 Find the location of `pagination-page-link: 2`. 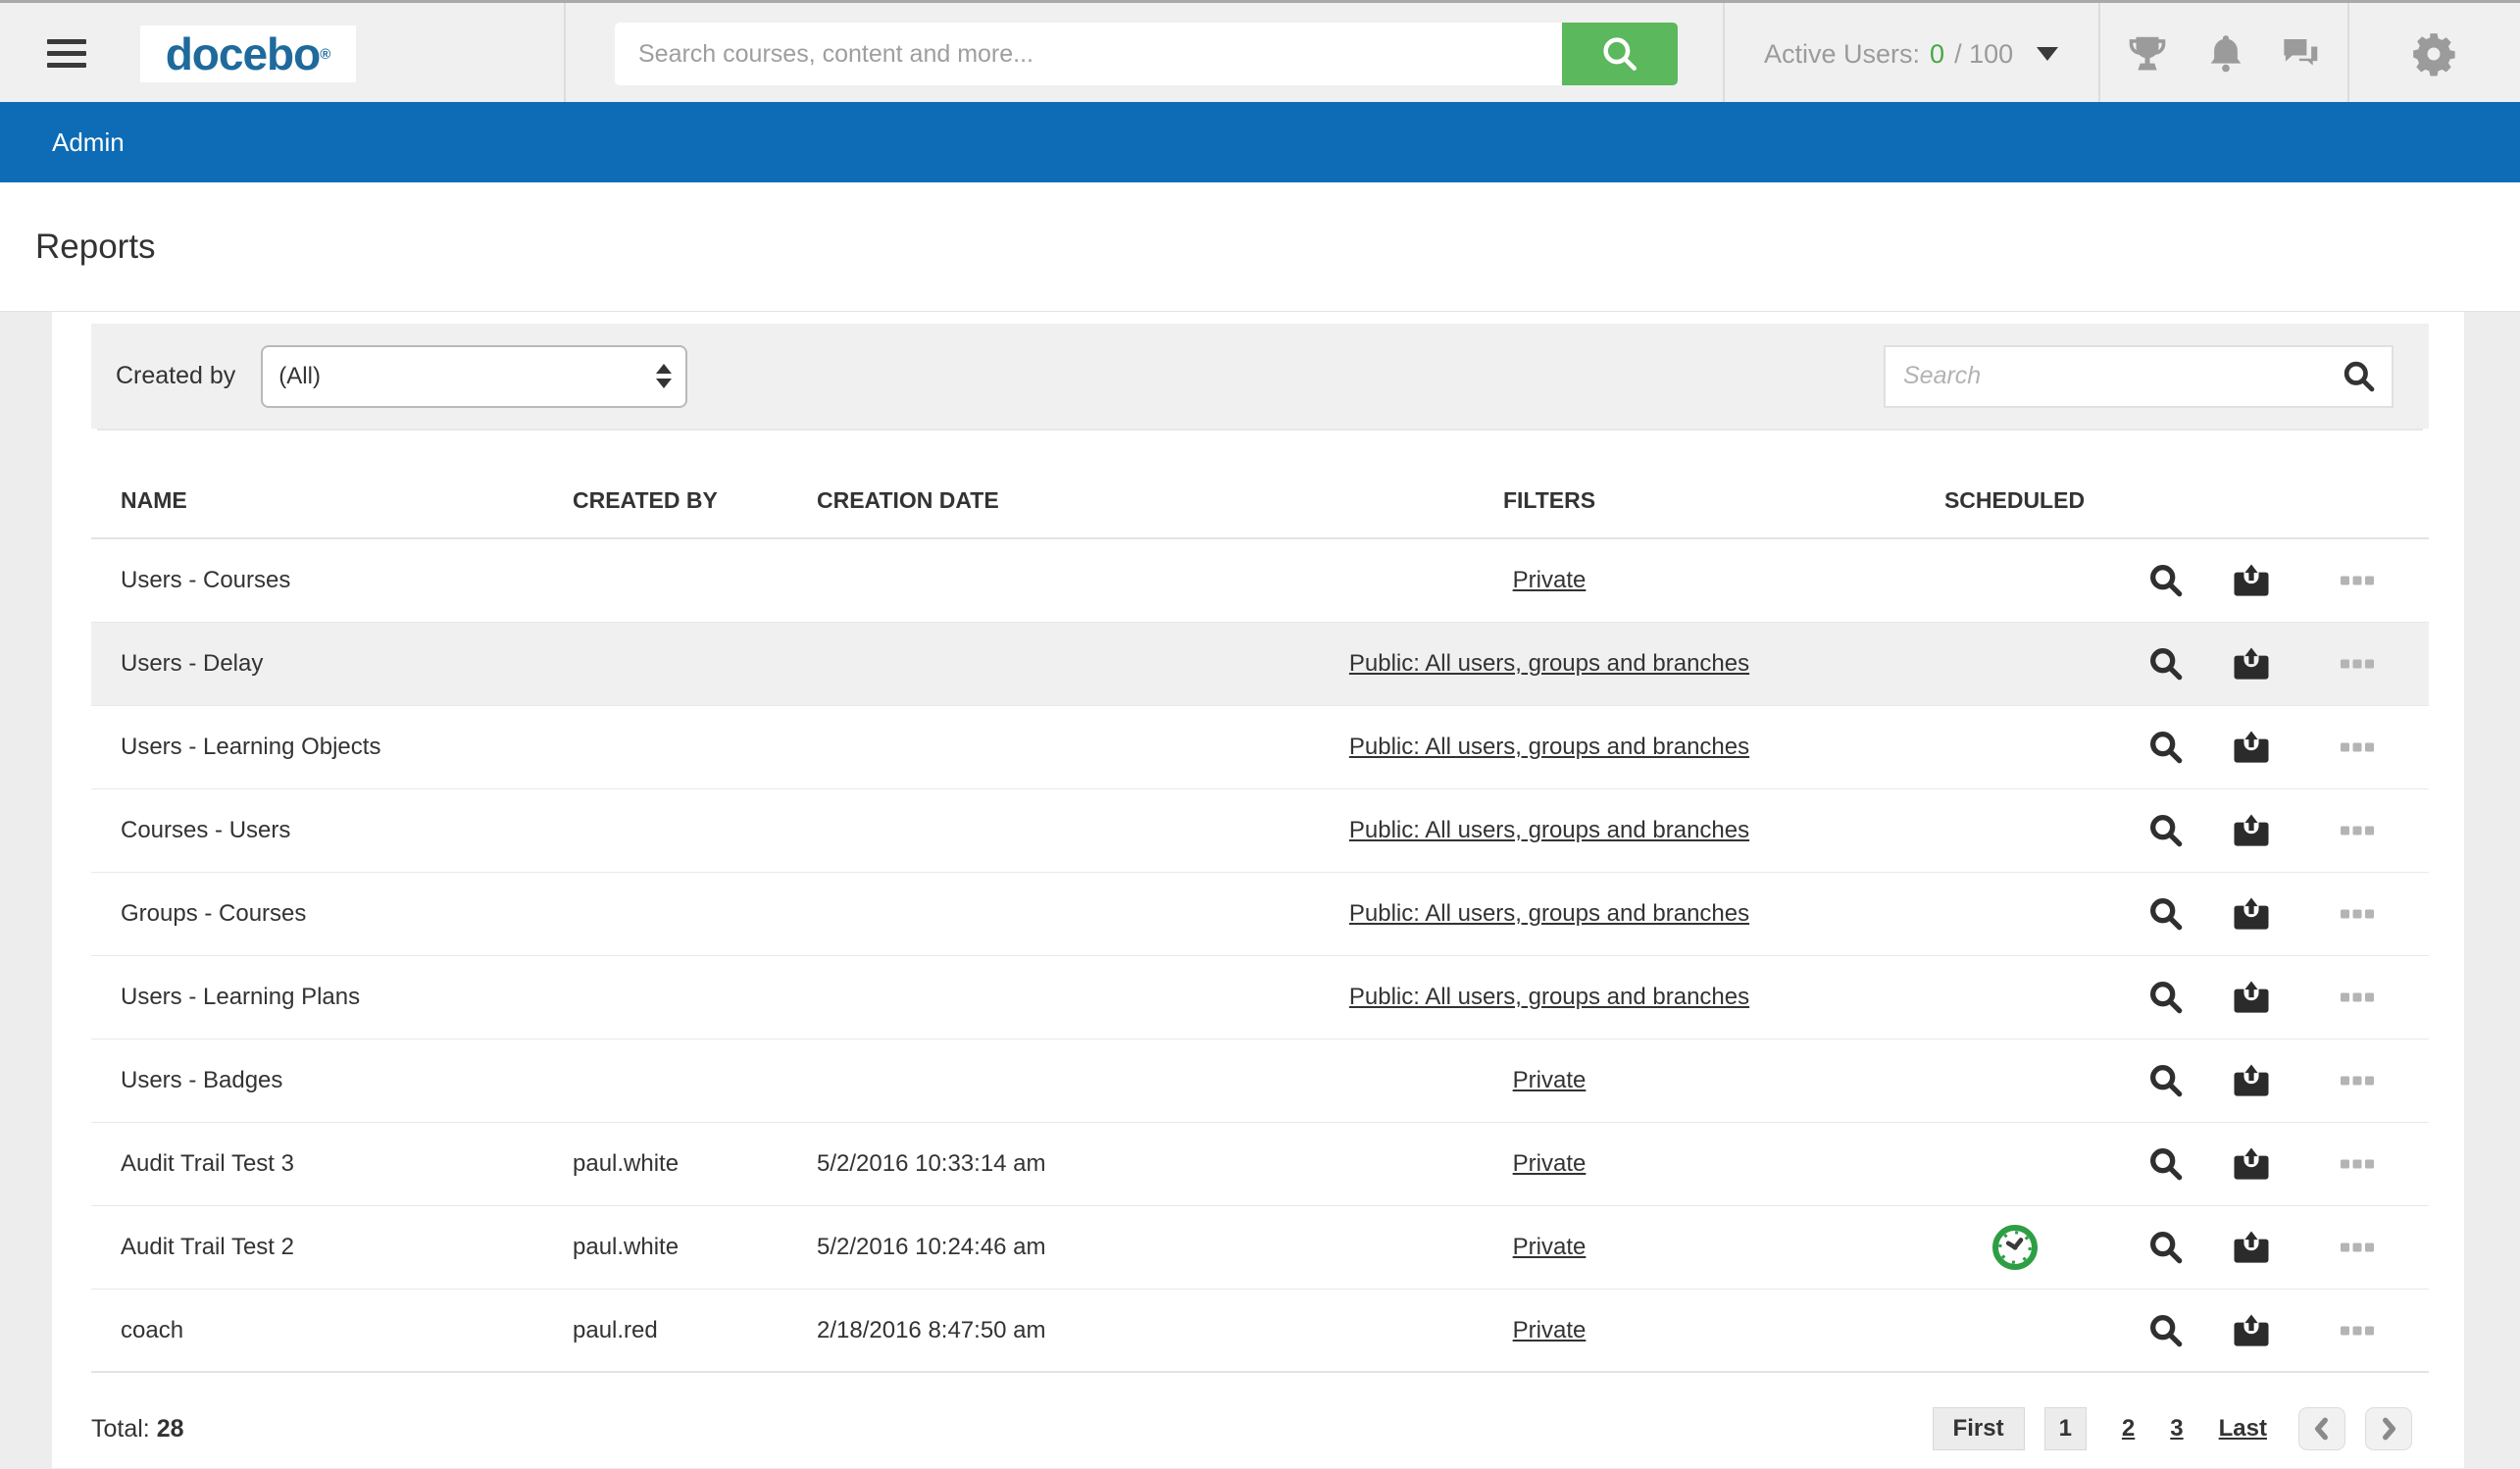

pagination-page-link: 2 is located at coordinates (2128, 1429).